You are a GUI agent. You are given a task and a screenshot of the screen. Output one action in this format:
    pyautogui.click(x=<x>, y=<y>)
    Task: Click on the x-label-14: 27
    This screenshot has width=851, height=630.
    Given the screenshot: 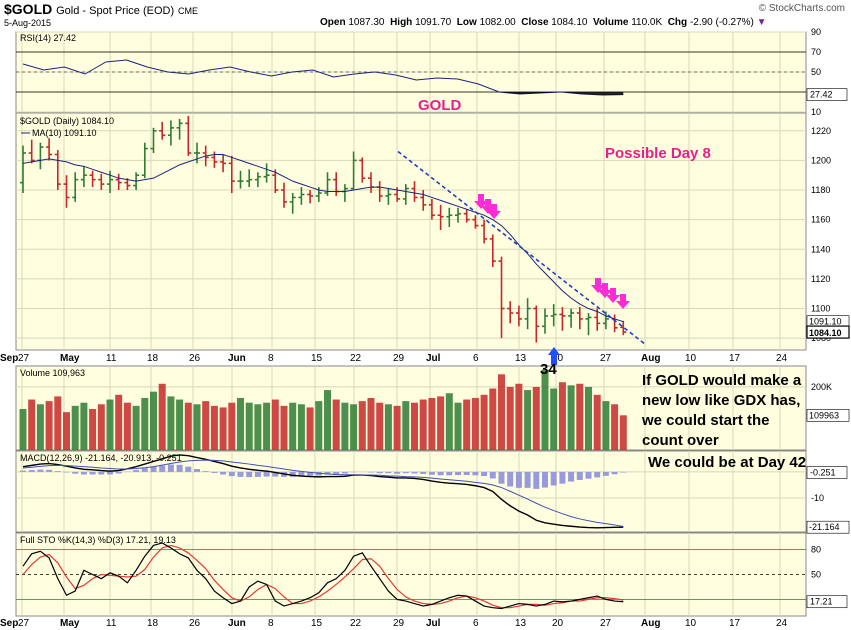 What is the action you would take?
    pyautogui.click(x=606, y=358)
    